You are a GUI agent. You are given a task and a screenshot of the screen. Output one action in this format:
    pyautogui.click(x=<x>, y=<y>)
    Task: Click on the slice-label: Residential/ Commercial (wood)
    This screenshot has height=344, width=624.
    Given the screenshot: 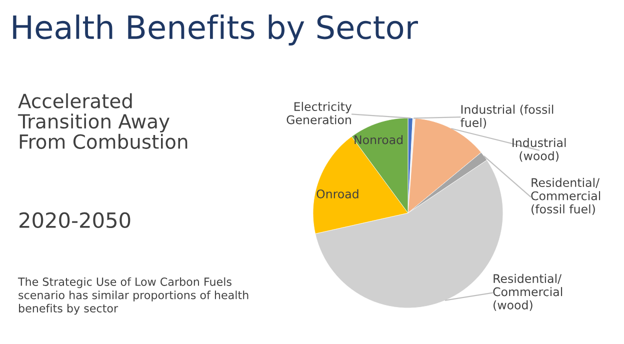 What is the action you would take?
    pyautogui.click(x=527, y=292)
    